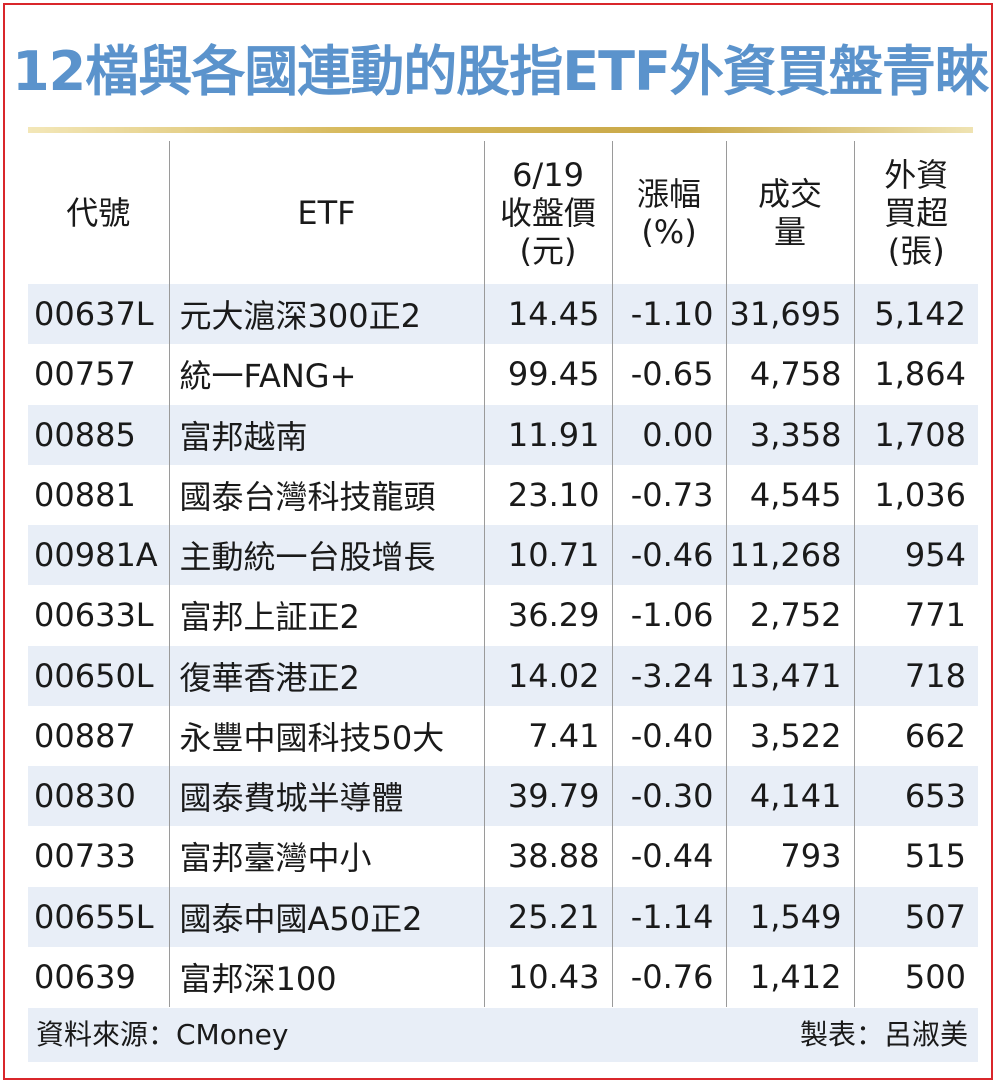 This screenshot has width=1000, height=1087. Describe the element at coordinates (915, 434) in the screenshot. I see `cell-foreign-net-buy: 1,708` at that location.